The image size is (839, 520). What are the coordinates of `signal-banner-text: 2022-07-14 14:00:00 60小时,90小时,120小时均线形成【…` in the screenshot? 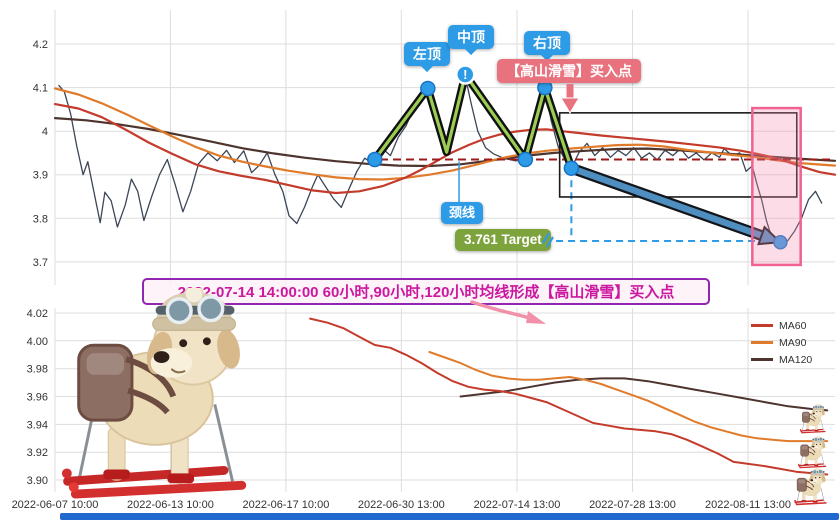 It's located at (426, 292).